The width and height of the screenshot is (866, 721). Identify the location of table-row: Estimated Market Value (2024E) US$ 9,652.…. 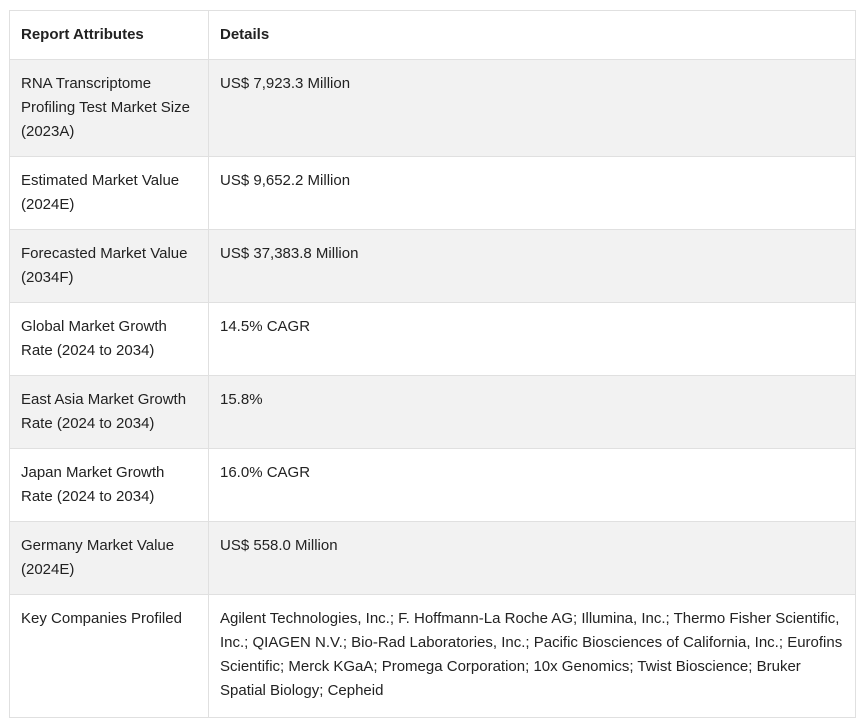
(432, 193).